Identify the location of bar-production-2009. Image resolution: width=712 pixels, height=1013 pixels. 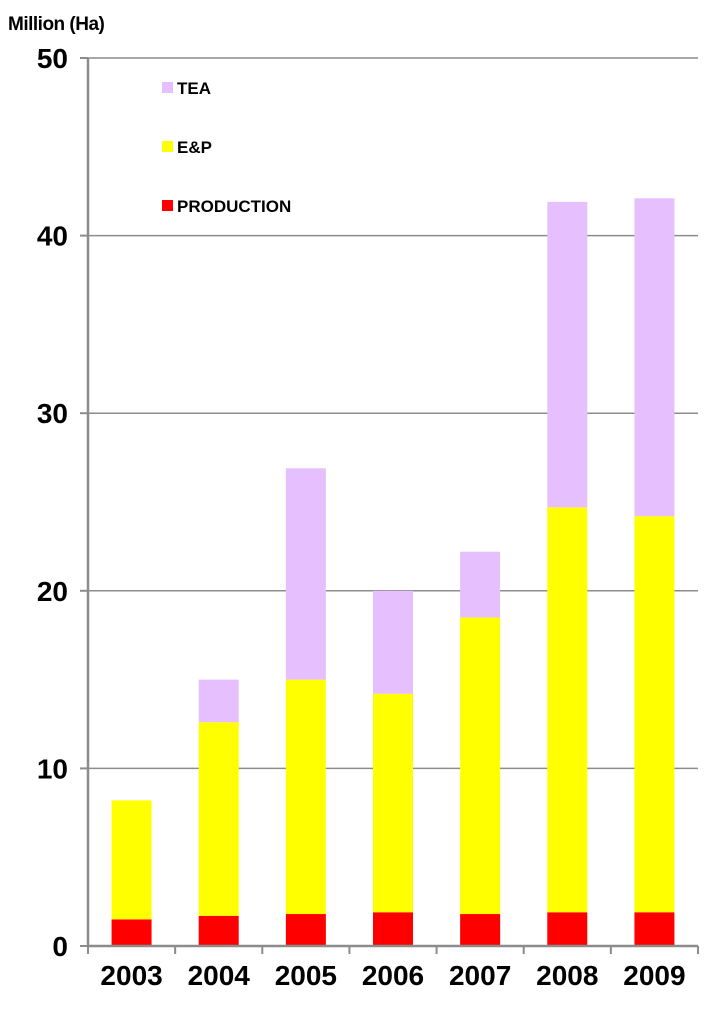
(654, 929).